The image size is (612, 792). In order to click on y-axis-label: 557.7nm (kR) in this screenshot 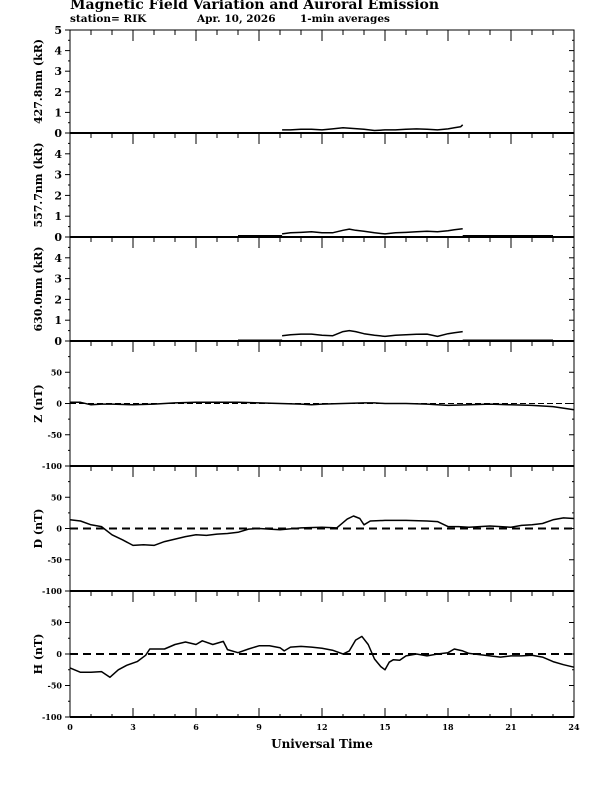, I will do `click(38, 184)`.